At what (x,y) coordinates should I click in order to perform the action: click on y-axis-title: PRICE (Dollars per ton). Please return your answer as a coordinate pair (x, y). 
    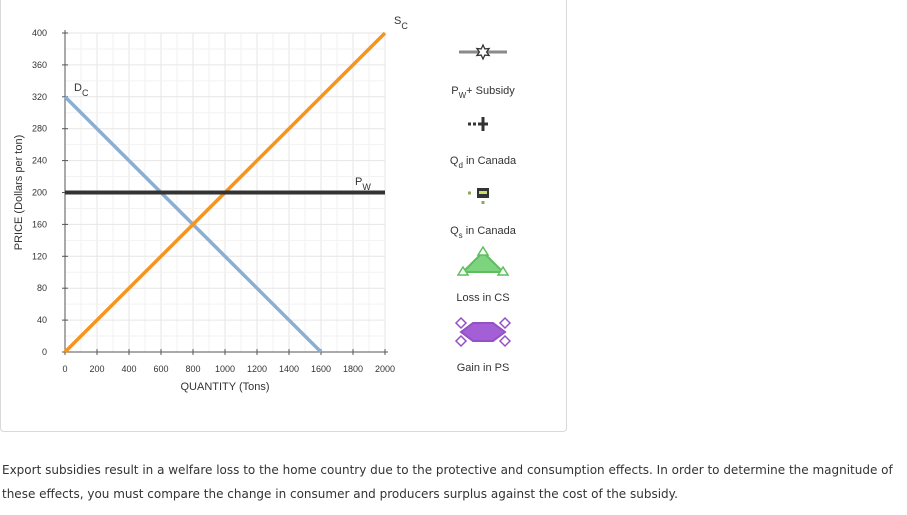
    Looking at the image, I should click on (19, 193).